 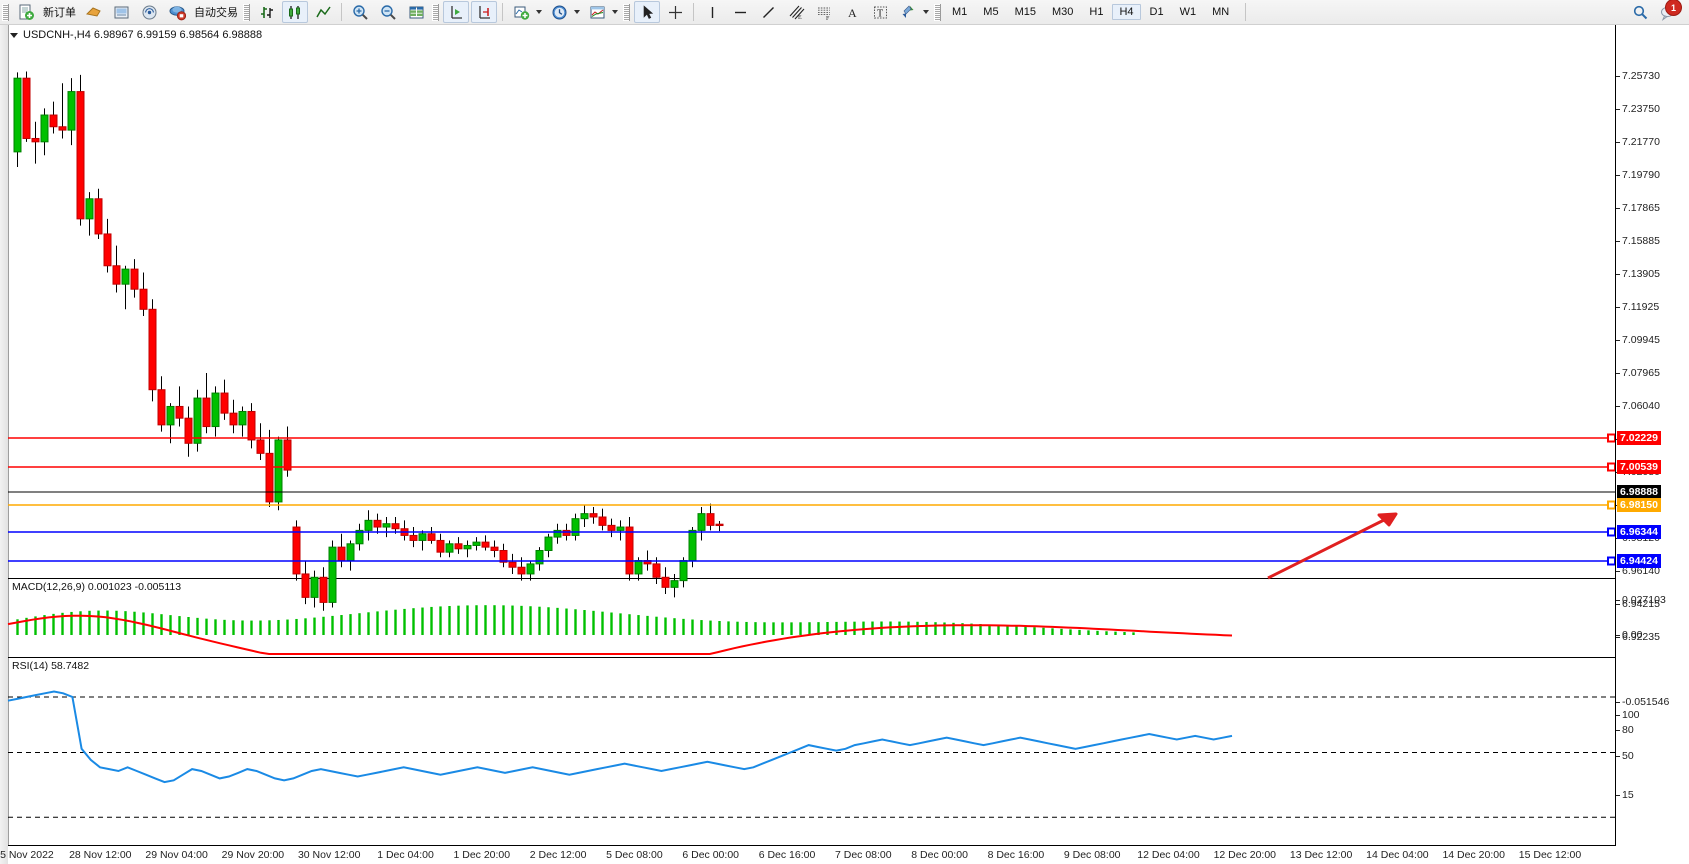 What do you see at coordinates (1062, 12) in the screenshot?
I see `timeframe-m30: M30` at bounding box center [1062, 12].